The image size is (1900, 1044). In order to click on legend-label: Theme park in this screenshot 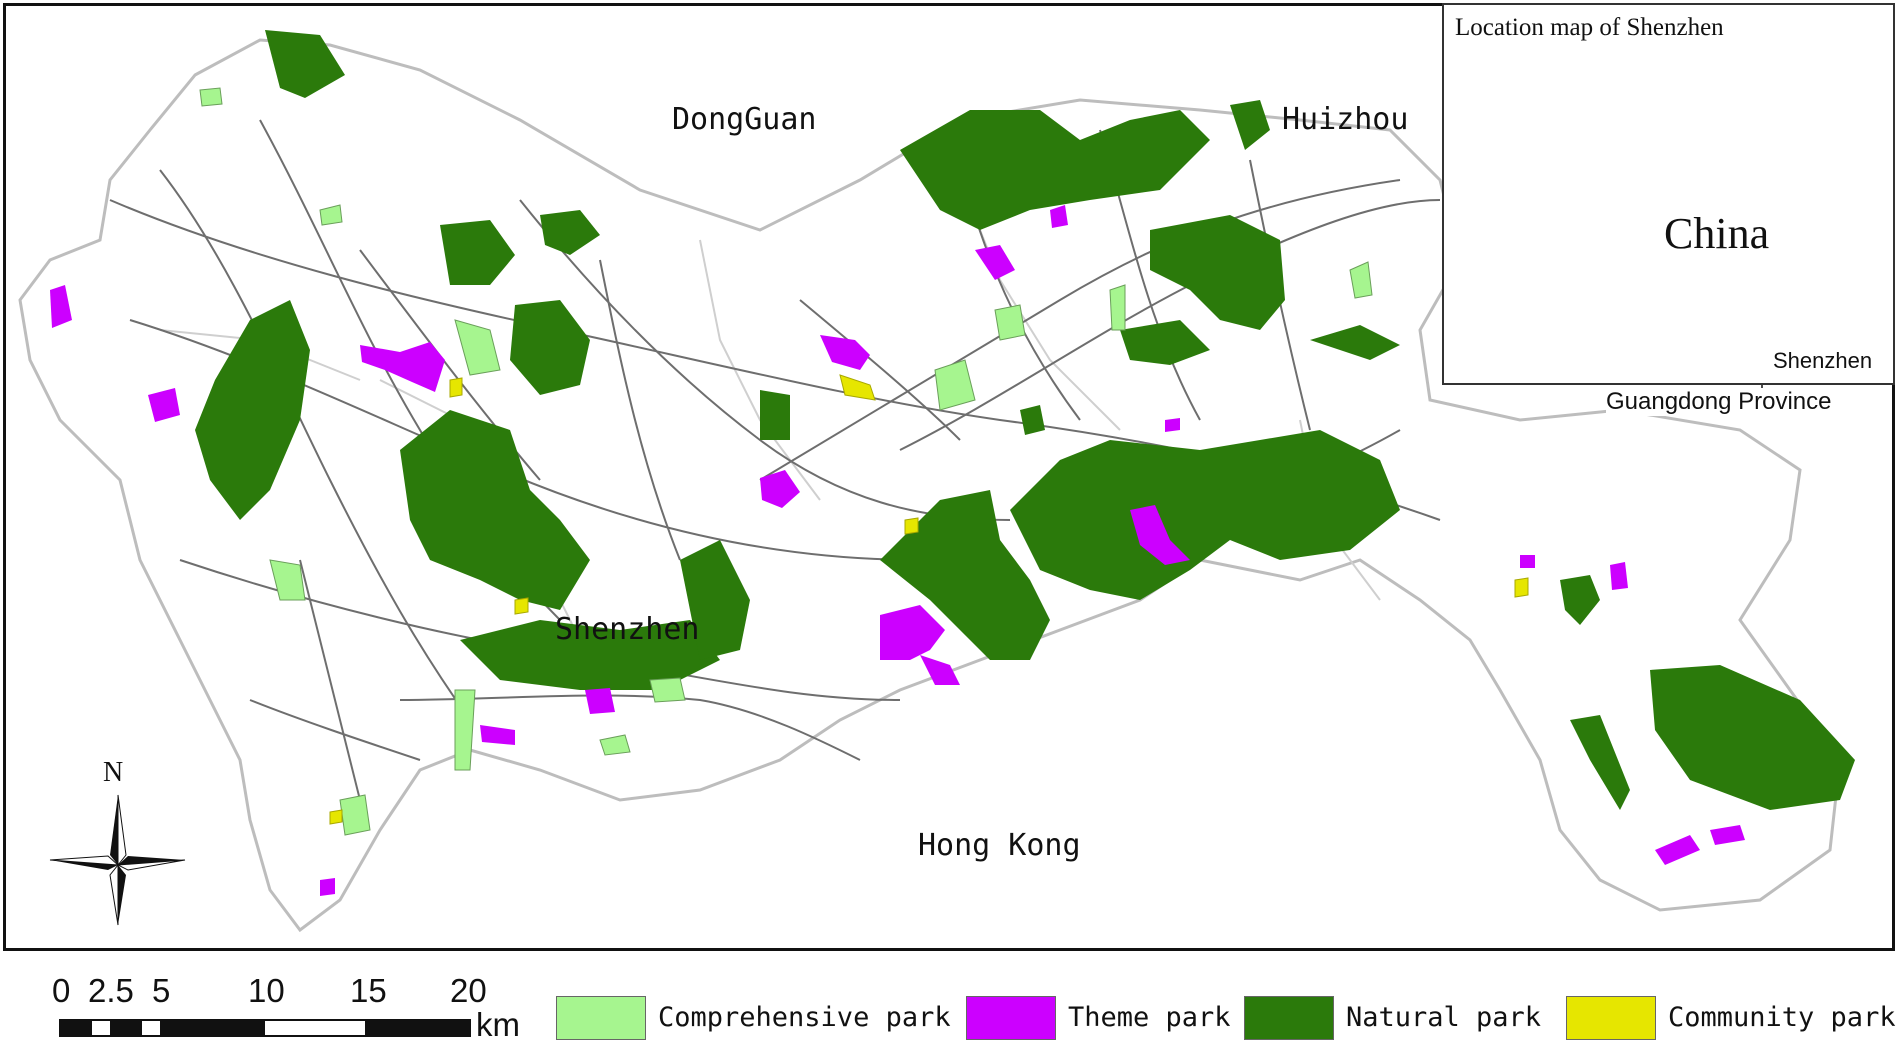, I will do `click(1149, 1017)`.